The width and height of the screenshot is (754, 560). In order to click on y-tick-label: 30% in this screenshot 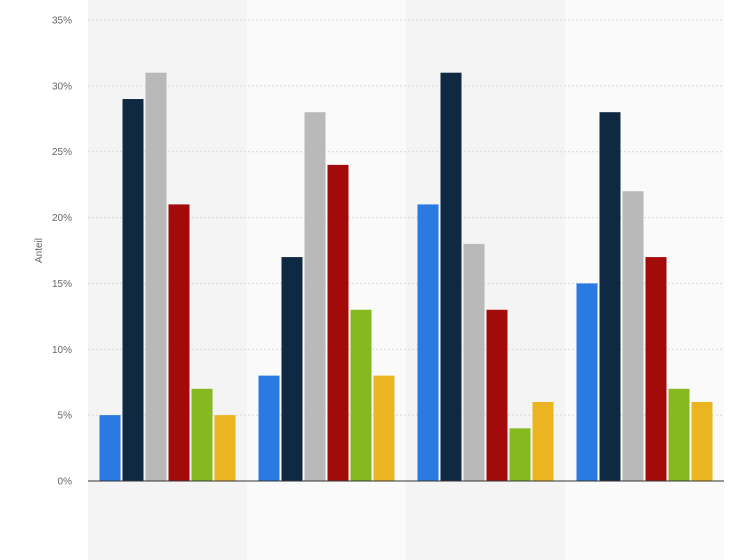, I will do `click(62, 86)`.